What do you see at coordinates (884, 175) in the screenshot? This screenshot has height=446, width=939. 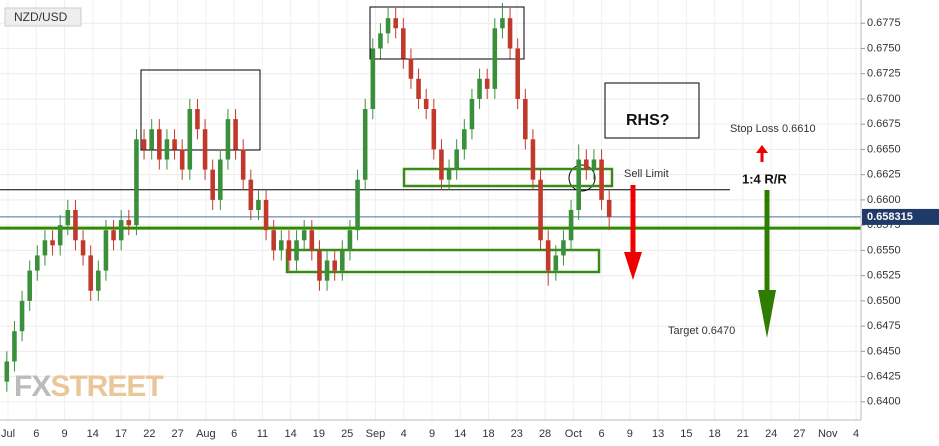 I see `y-tick-label: 0.6625` at bounding box center [884, 175].